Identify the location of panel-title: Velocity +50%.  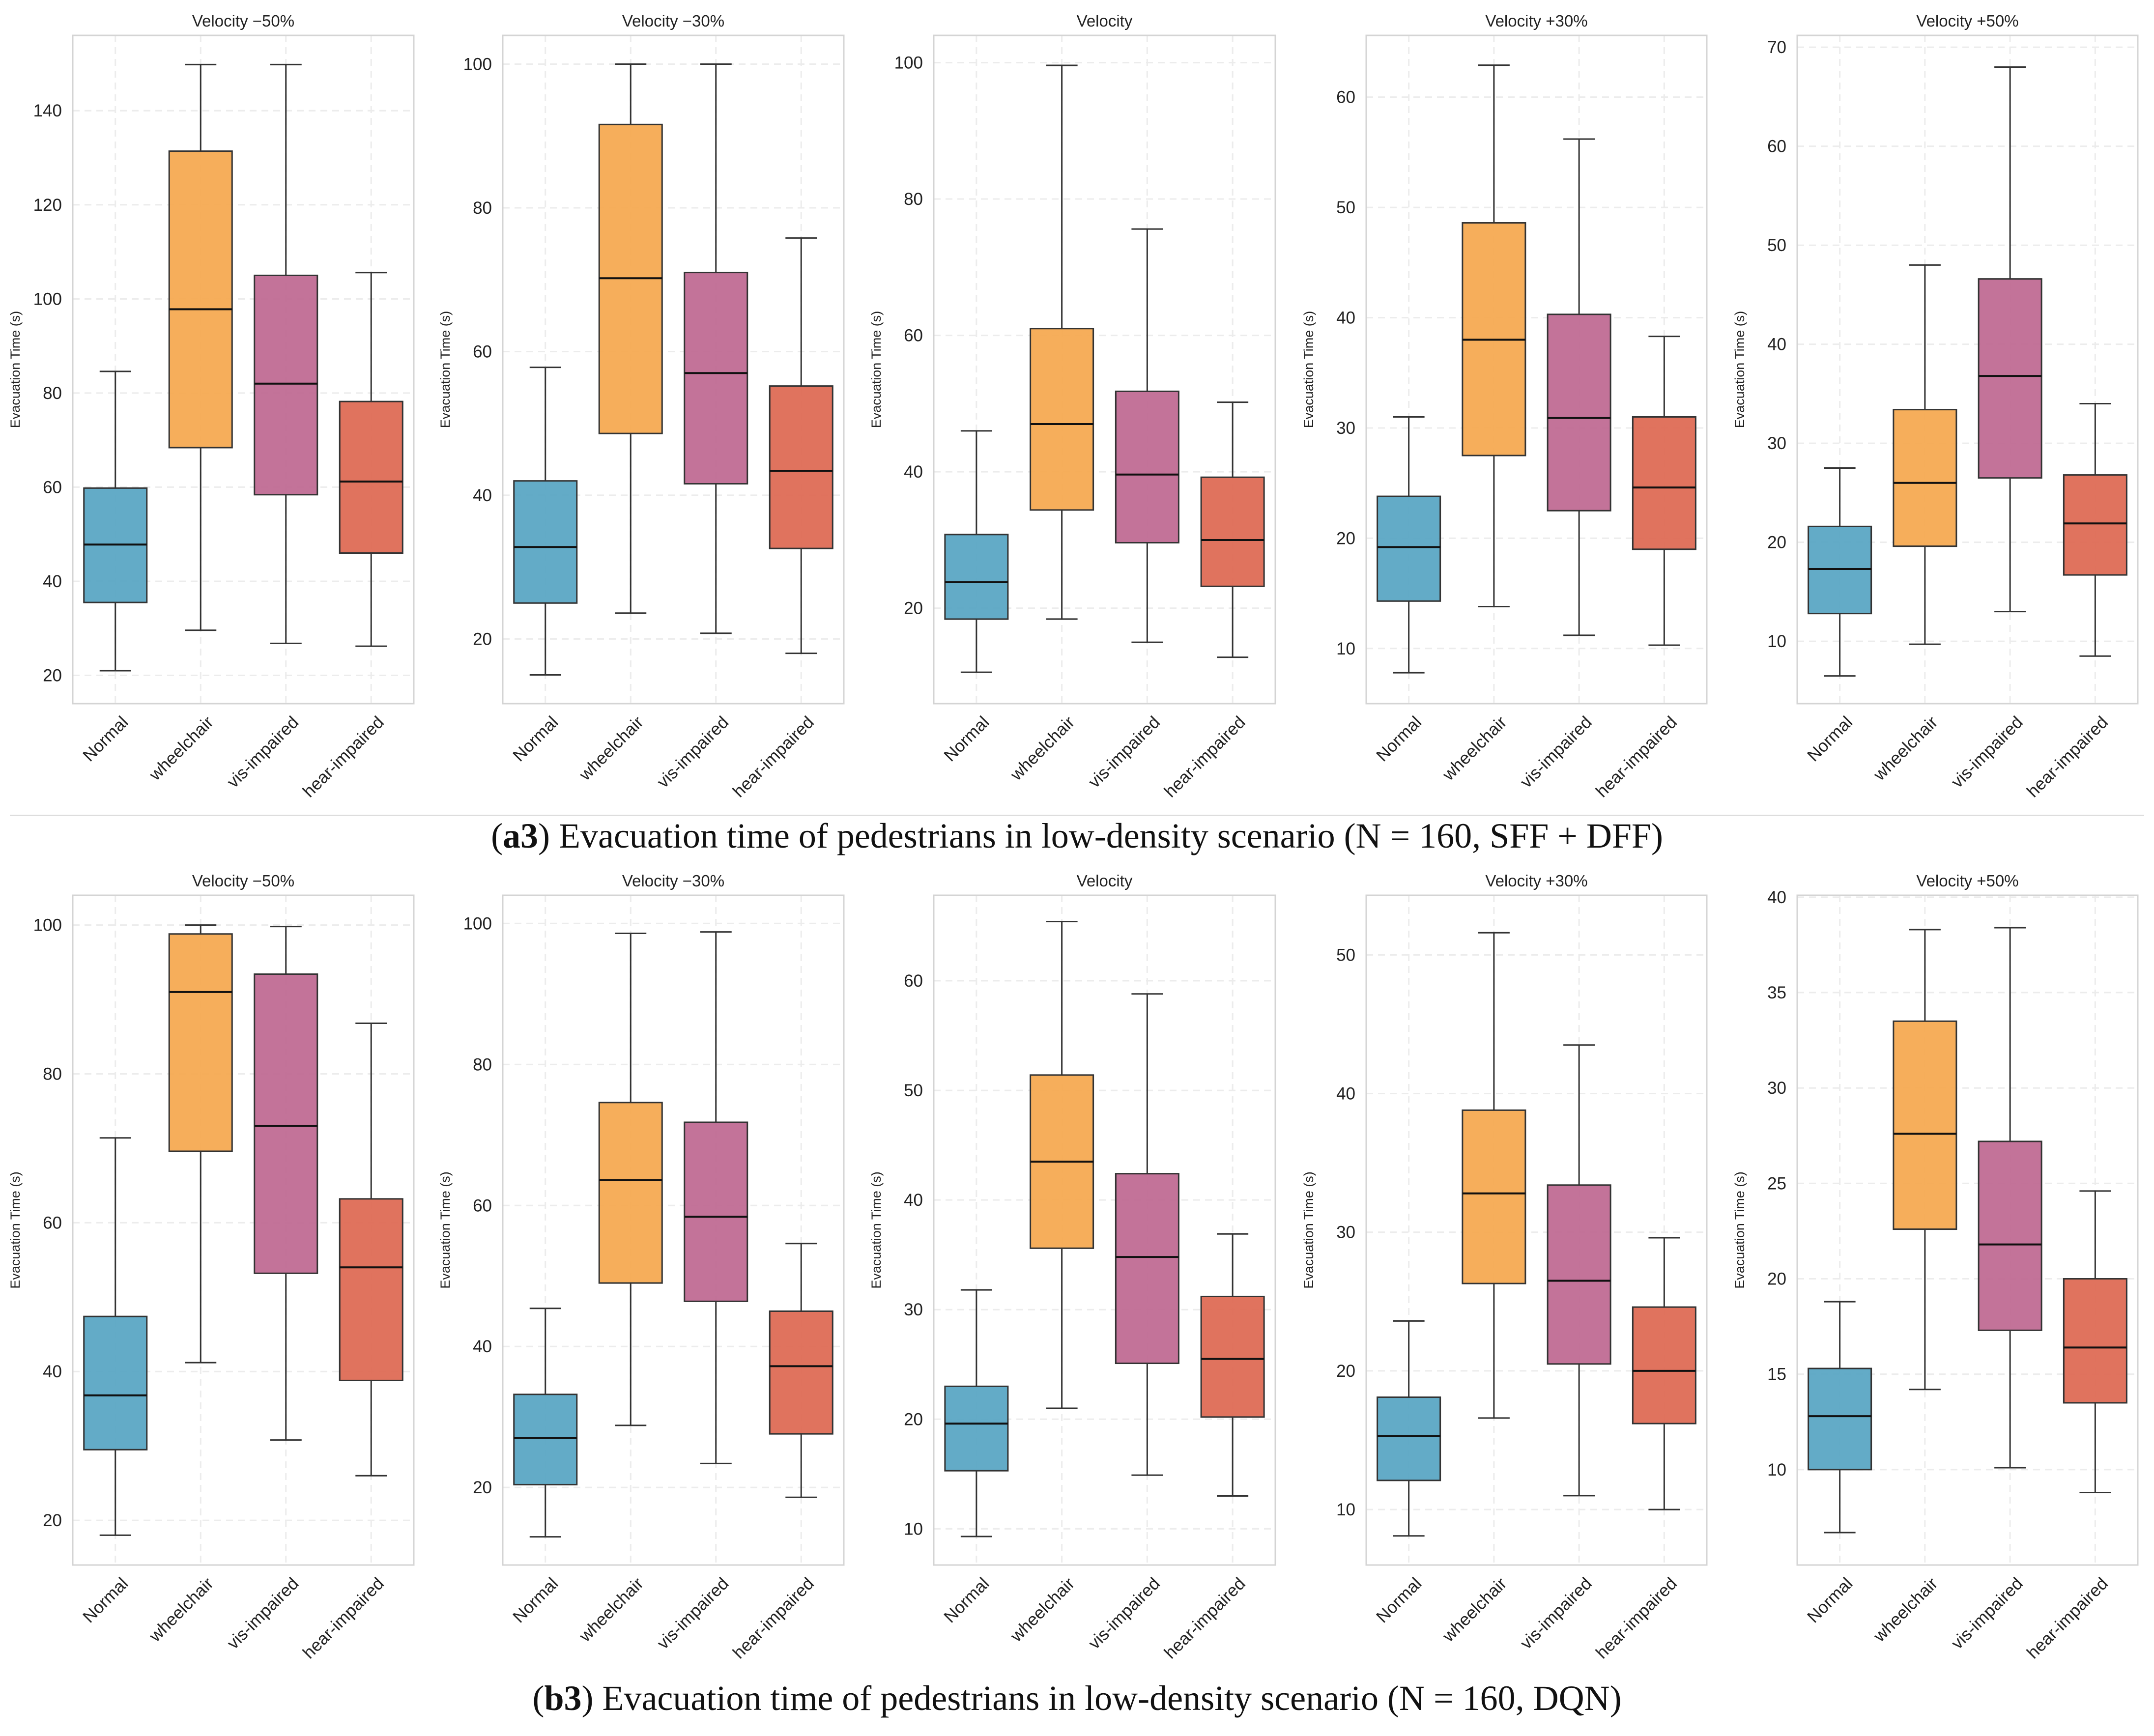
(1967, 881).